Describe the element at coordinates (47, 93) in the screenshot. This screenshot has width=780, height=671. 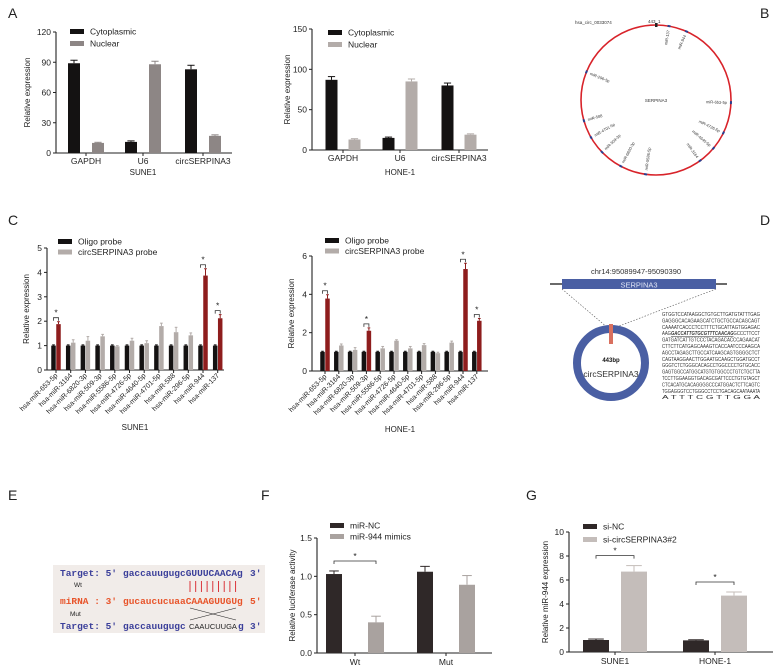
I see `y-tick-label: 60` at that location.